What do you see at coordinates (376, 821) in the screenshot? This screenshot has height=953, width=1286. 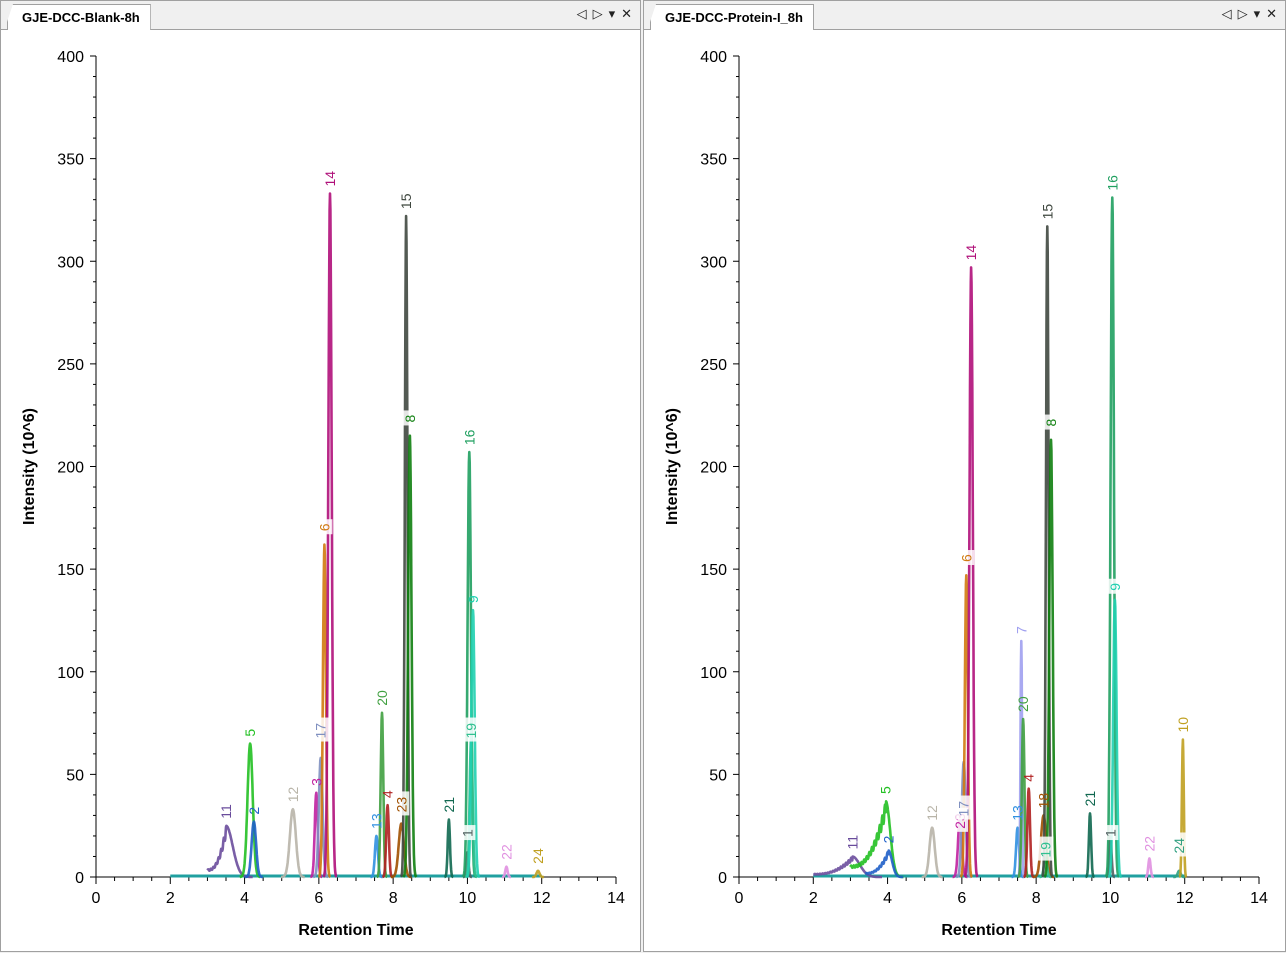 I see `peak-label: 13` at bounding box center [376, 821].